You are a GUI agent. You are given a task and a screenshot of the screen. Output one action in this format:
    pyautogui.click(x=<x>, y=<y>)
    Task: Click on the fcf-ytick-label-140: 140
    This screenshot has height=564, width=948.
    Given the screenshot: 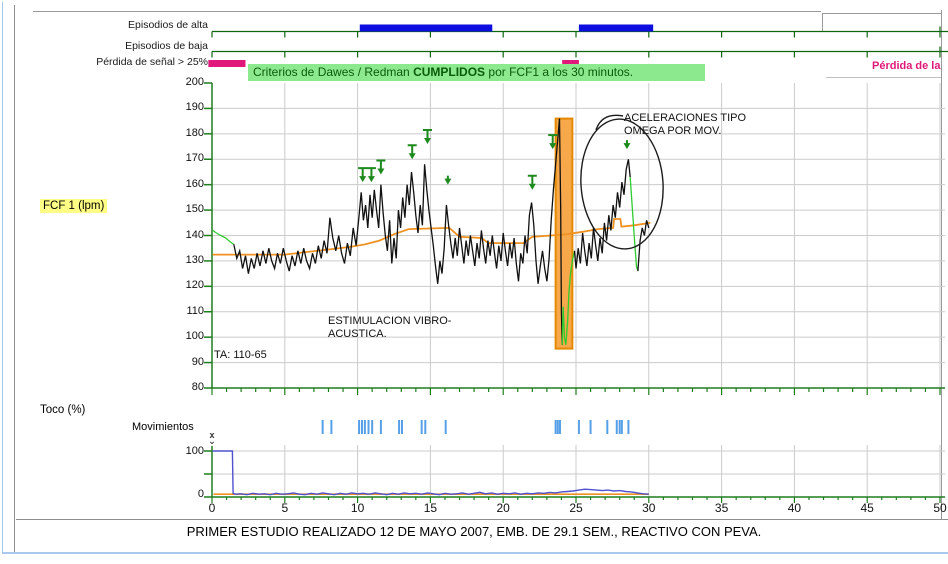 What is the action you would take?
    pyautogui.click(x=194, y=234)
    